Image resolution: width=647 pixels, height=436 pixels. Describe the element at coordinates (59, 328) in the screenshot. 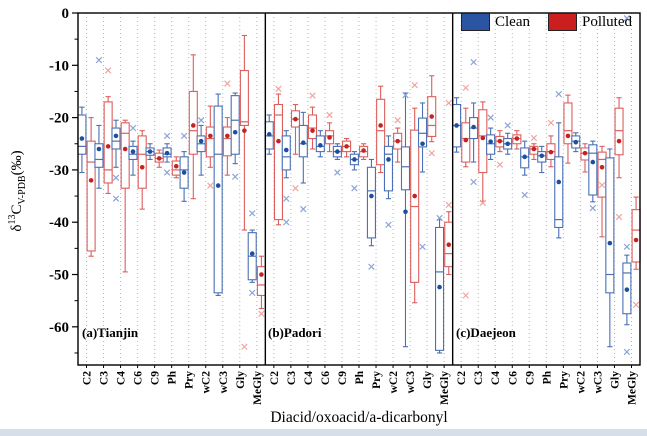

I see `y-tick-label: -60` at that location.